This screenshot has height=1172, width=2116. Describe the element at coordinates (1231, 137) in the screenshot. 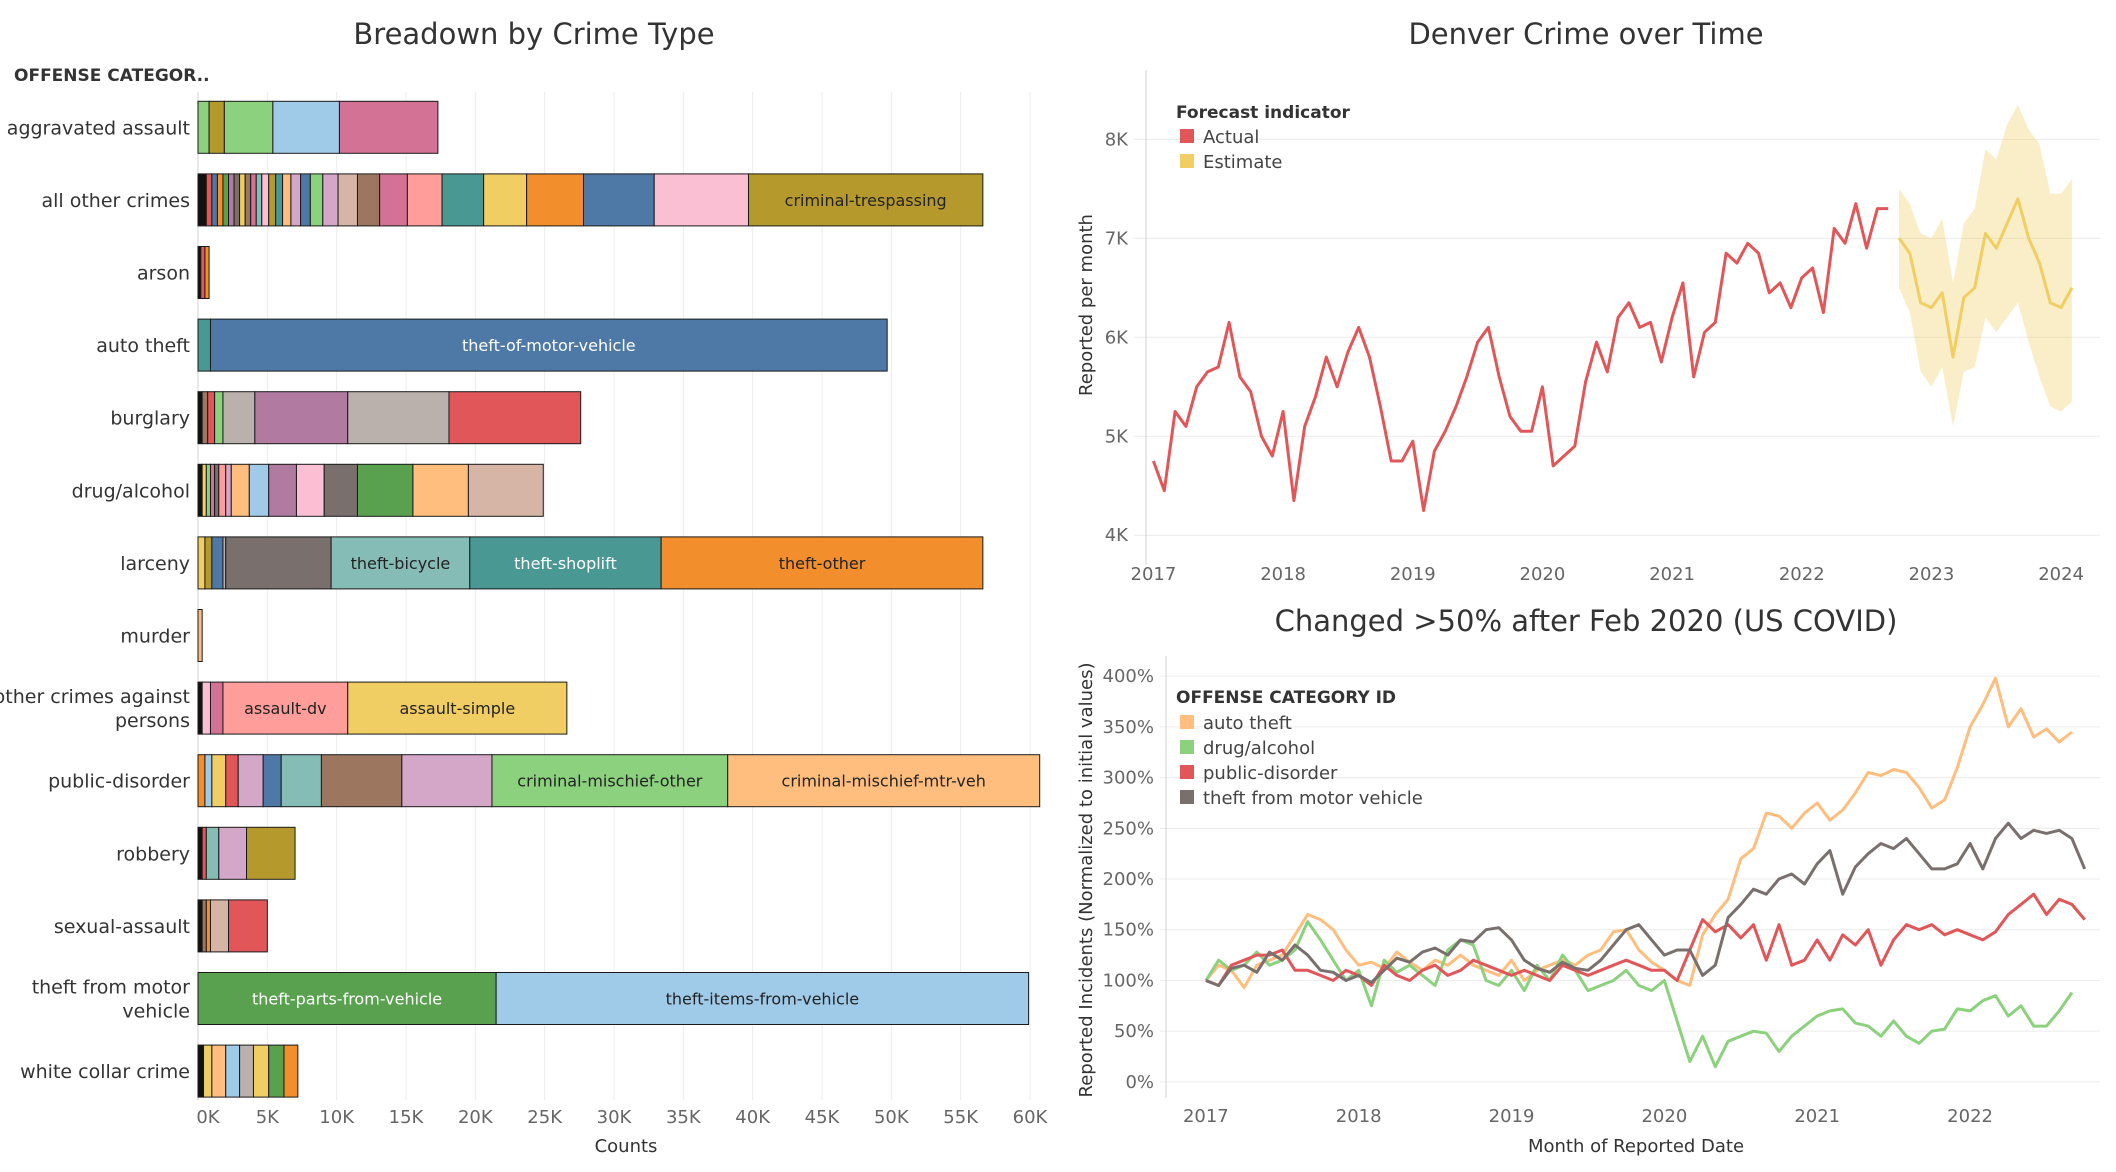

I see `forecast-legend-label: Actual` at that location.